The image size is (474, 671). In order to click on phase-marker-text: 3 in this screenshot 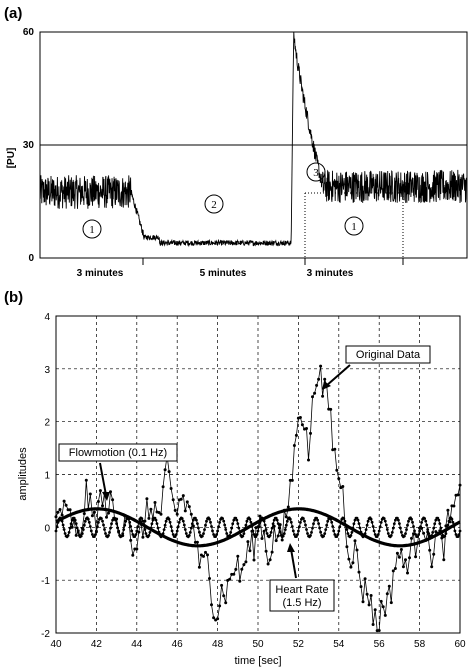, I will do `click(316, 173)`.